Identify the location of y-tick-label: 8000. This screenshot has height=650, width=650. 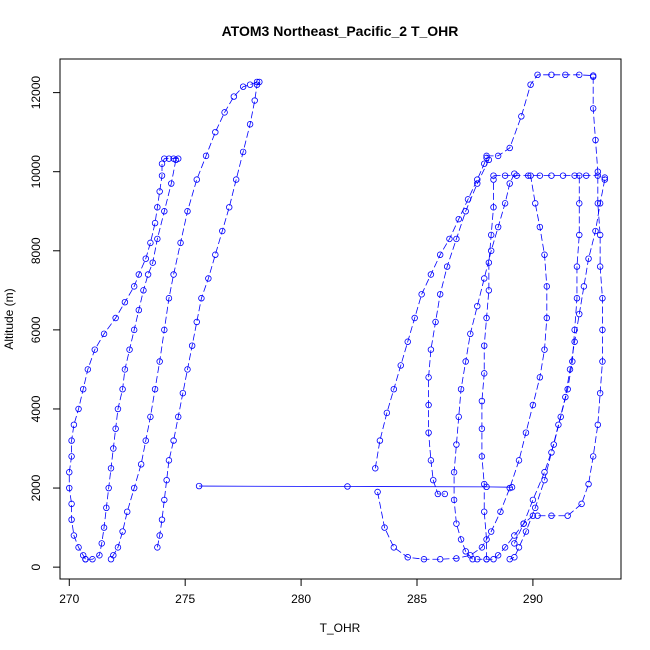
(36, 250).